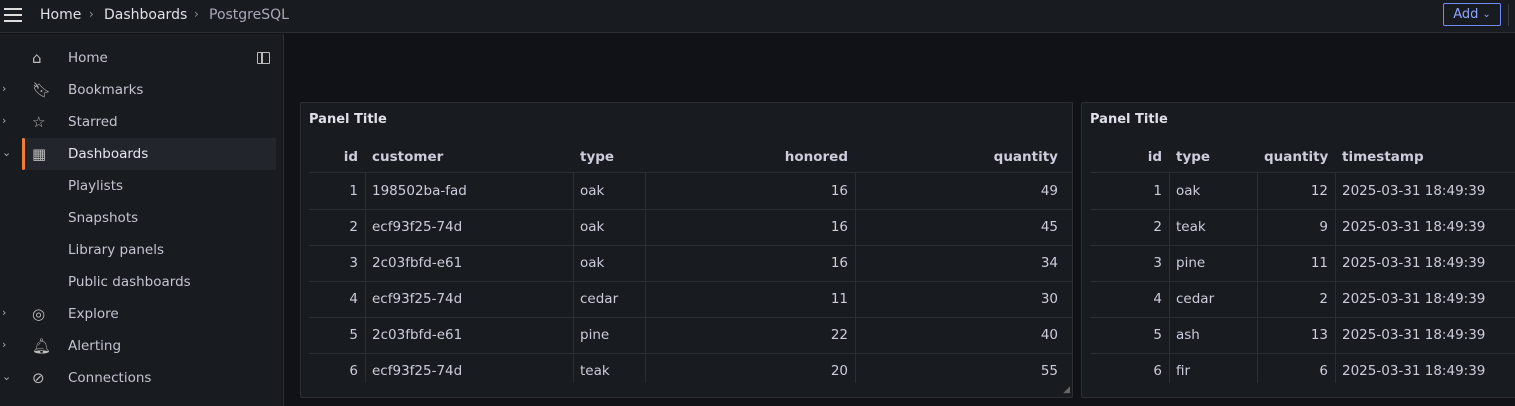 The height and width of the screenshot is (406, 1515). Describe the element at coordinates (142, 346) in the screenshot. I see `sidebar-item-alerting: › 🔔︎ Alerting` at that location.